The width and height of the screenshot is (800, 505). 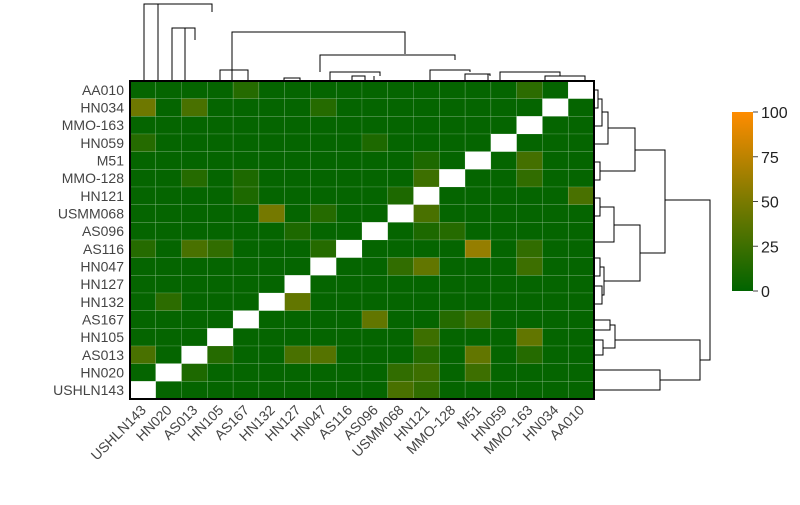 What do you see at coordinates (103, 90) in the screenshot?
I see `y-tick-label: AA010` at bounding box center [103, 90].